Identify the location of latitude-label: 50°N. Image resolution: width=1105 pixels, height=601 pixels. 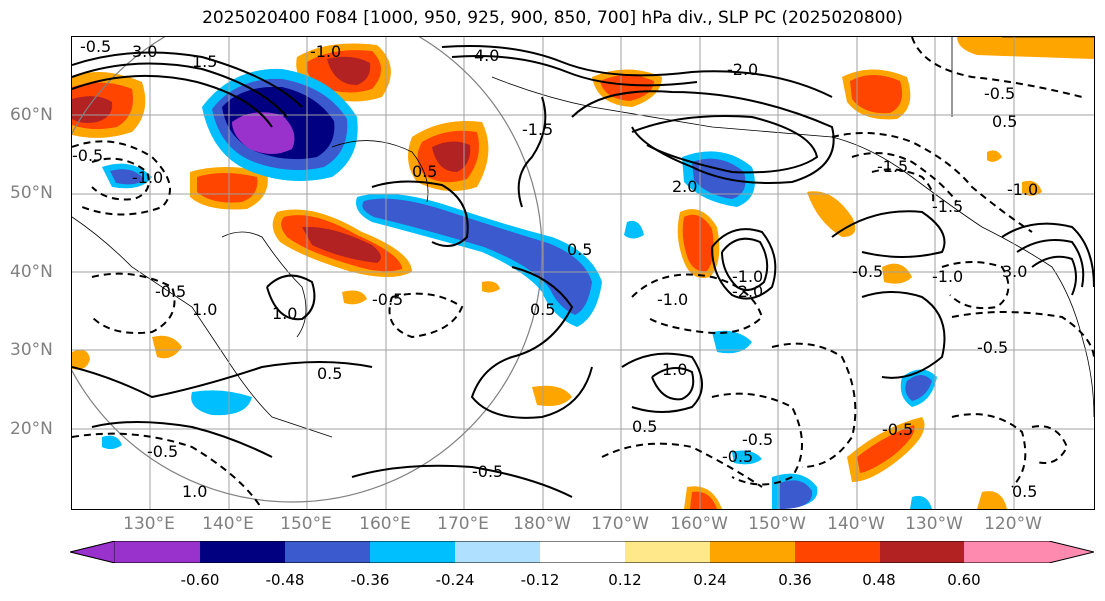
(31, 193).